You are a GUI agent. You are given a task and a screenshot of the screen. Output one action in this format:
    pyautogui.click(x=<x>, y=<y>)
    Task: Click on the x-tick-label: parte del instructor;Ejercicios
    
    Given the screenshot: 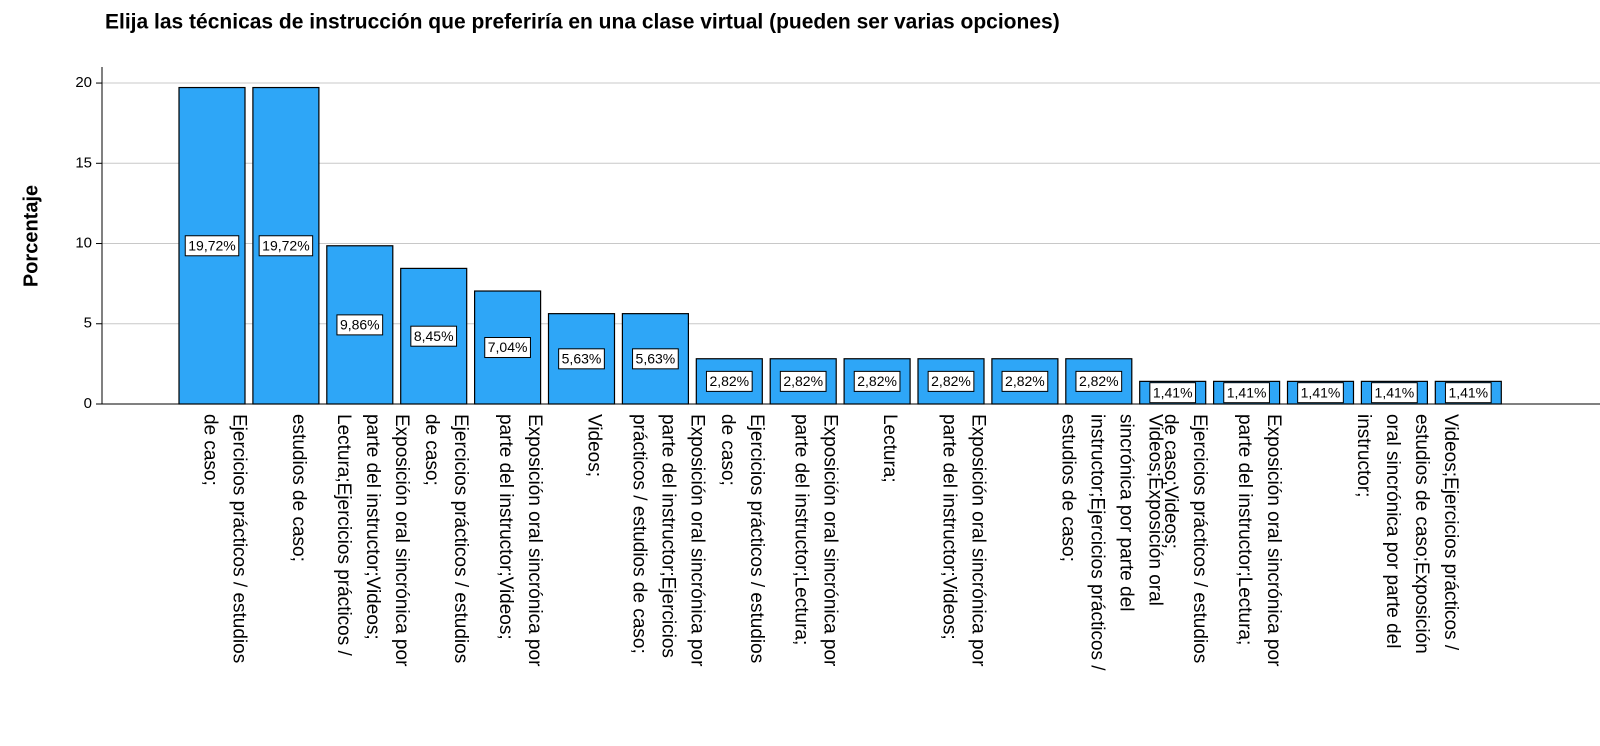 What is the action you would take?
    pyautogui.click(x=667, y=536)
    